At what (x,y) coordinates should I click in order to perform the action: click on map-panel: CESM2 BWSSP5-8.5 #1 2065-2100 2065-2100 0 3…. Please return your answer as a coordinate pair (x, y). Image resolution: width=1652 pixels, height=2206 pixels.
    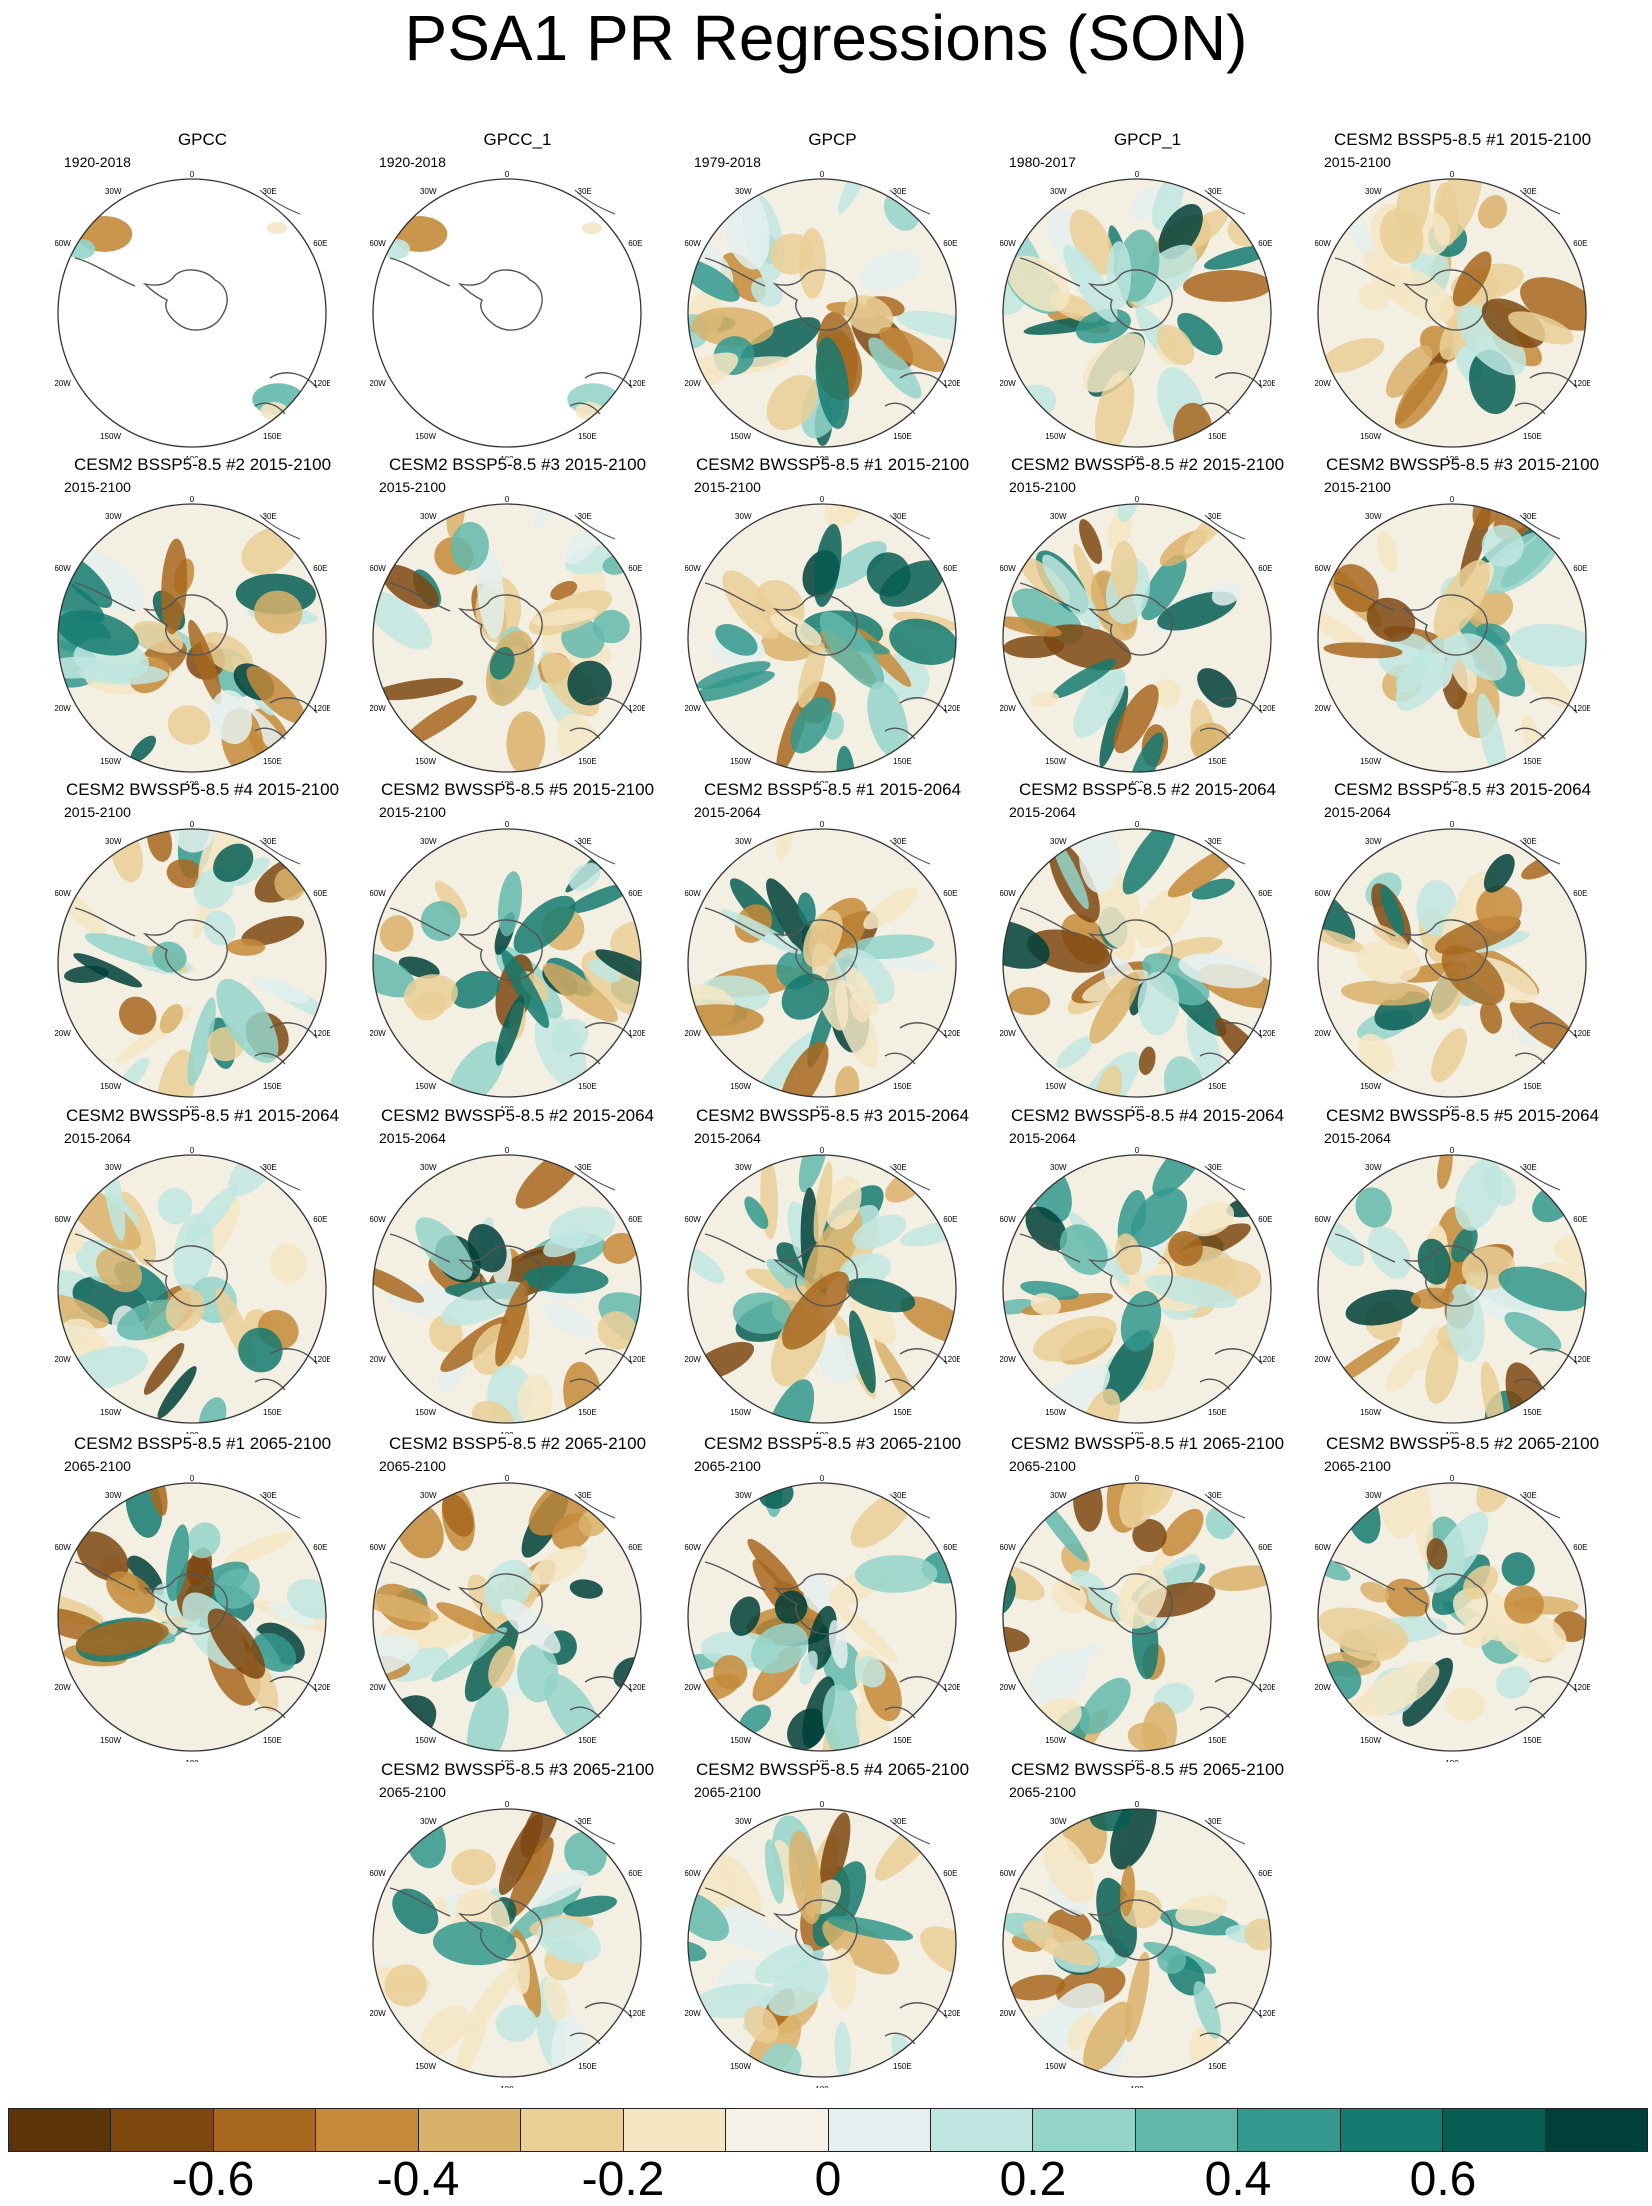
    Looking at the image, I should click on (1147, 1598).